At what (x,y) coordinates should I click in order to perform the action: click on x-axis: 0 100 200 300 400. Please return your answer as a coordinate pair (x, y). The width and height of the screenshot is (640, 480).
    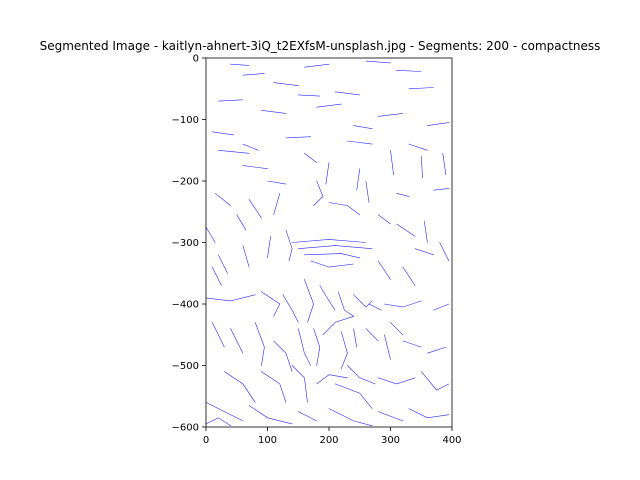
    Looking at the image, I should click on (332, 436).